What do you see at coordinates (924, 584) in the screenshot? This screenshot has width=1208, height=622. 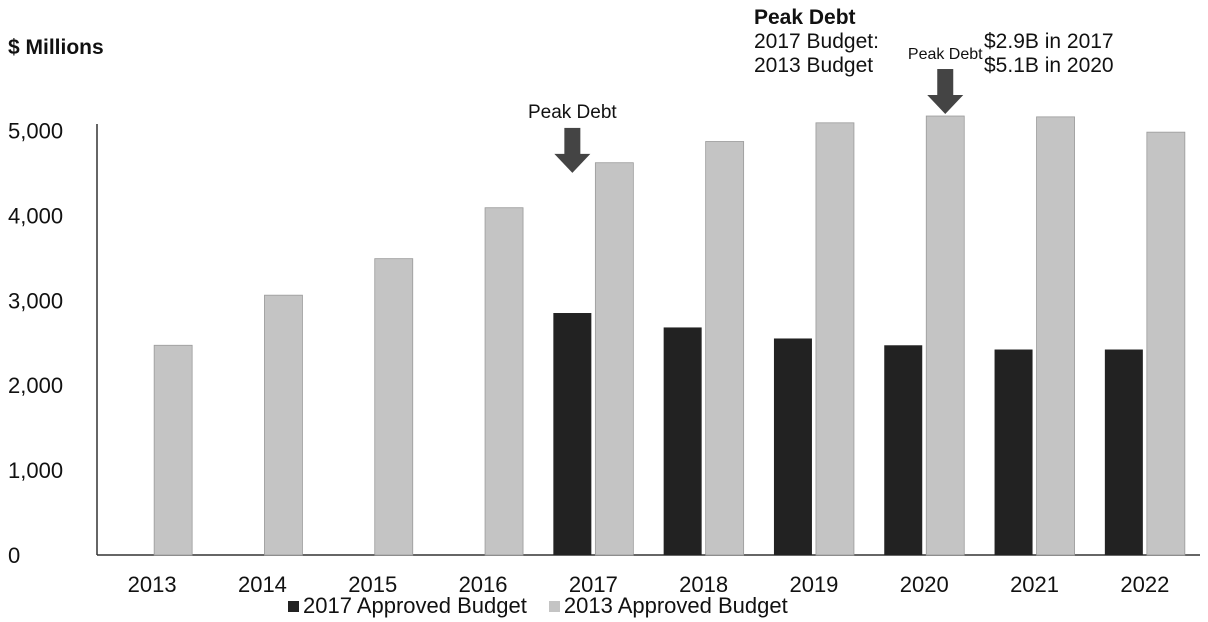 I see `x-tick-label: 2020` at bounding box center [924, 584].